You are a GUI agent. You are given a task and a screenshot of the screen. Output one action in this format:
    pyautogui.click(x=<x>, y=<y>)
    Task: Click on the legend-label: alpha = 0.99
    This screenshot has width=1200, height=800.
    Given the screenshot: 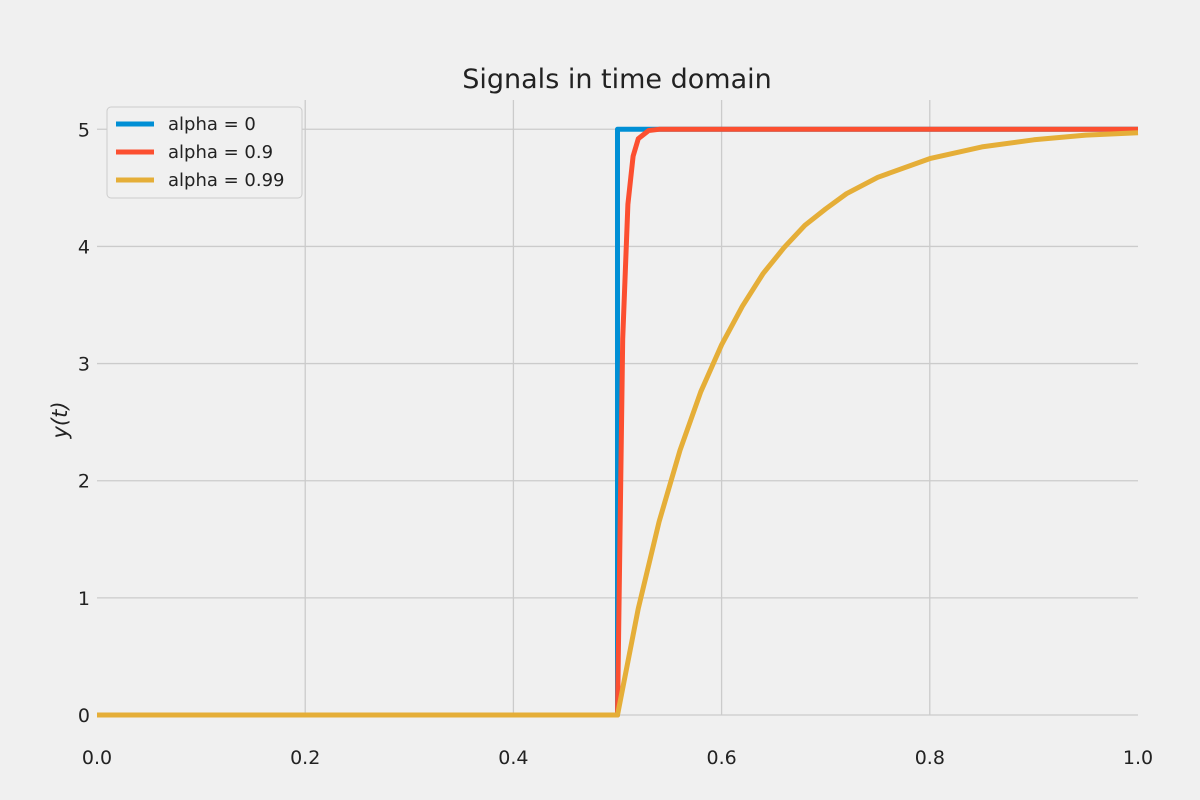 What is the action you would take?
    pyautogui.click(x=226, y=180)
    